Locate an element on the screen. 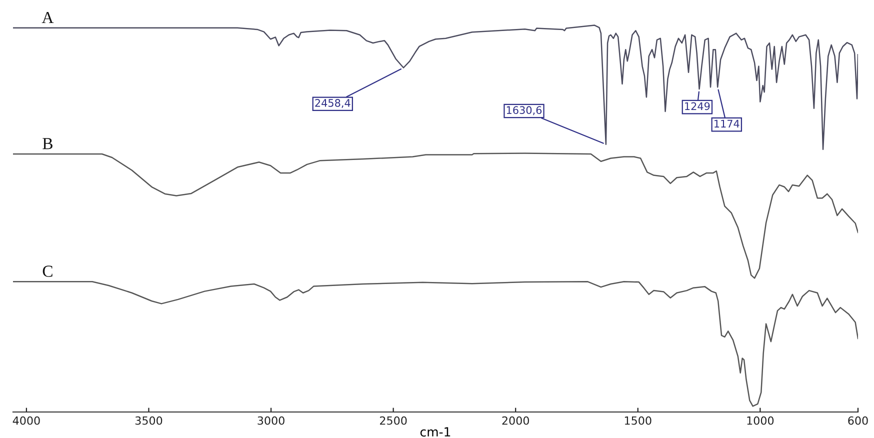 The height and width of the screenshot is (438, 874). x-tick-label: 3000 is located at coordinates (271, 420).